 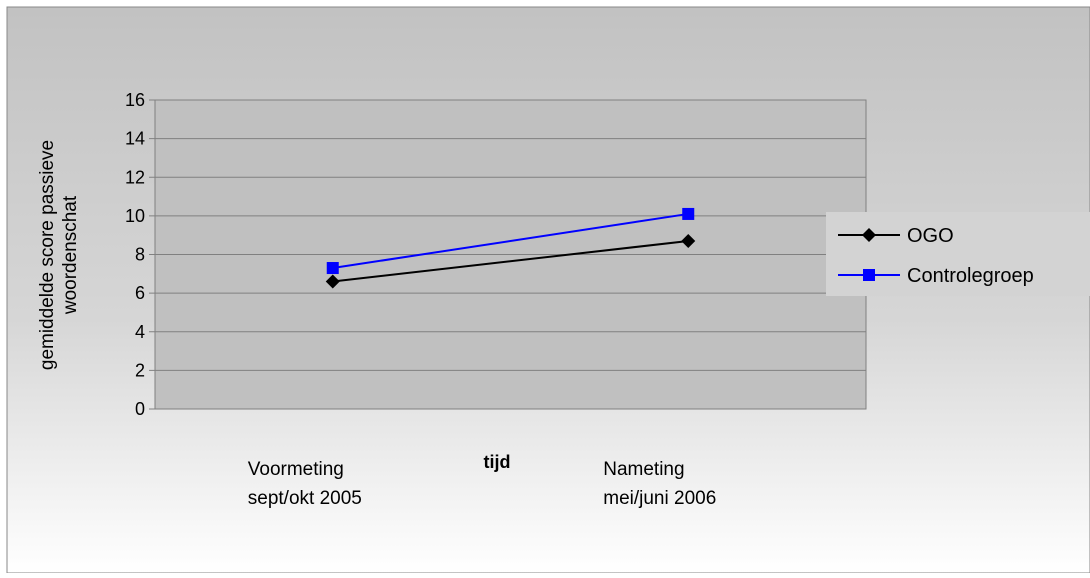 I want to click on y-tick-label: 0, so click(x=140, y=409).